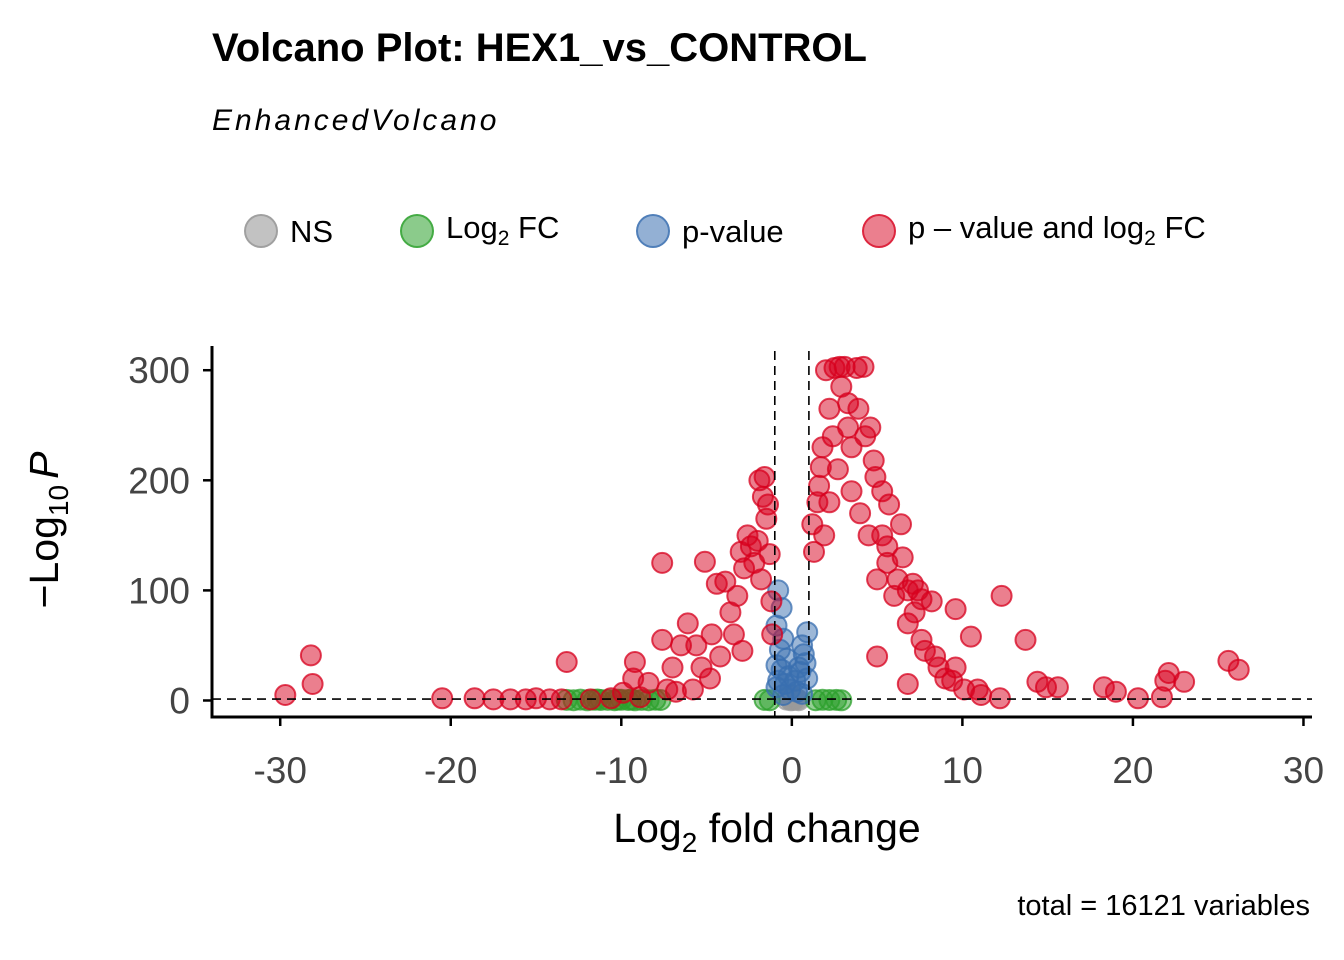 The image size is (1344, 960). Describe the element at coordinates (179, 700) in the screenshot. I see `y-tick-label: 0` at that location.